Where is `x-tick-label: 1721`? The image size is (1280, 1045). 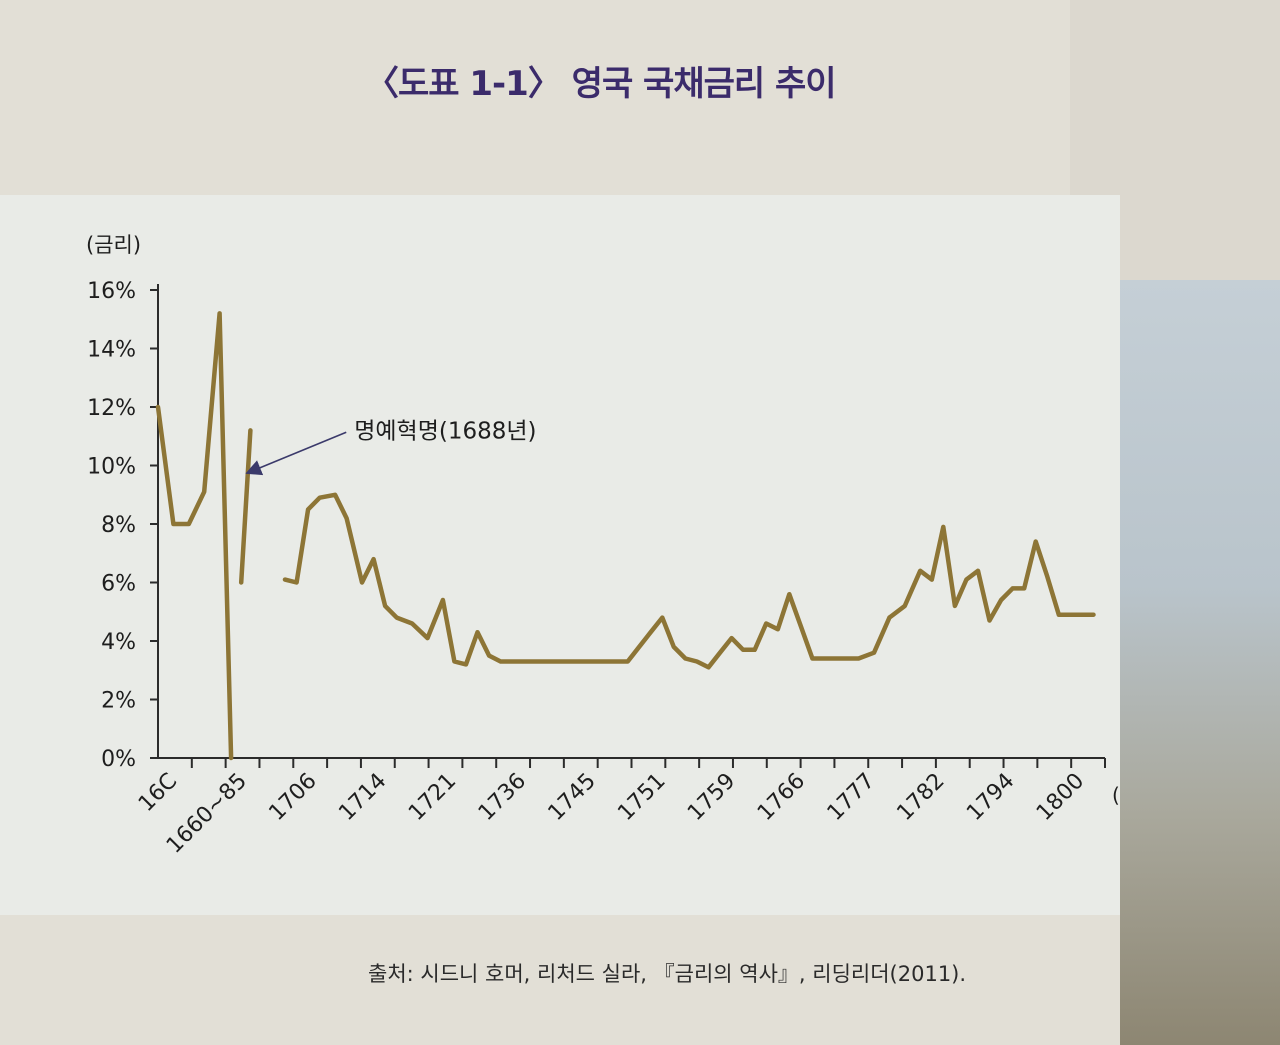 x-tick-label: 1721 is located at coordinates (432, 797).